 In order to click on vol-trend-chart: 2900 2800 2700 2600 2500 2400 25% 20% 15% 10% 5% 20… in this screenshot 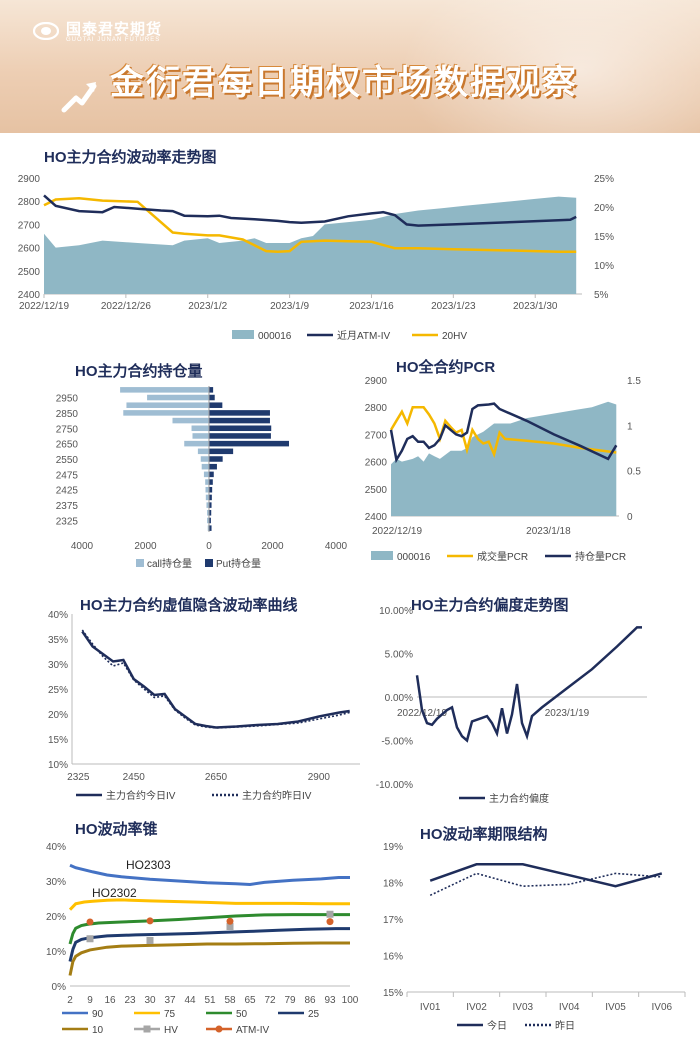, I will do `click(316, 258)`.